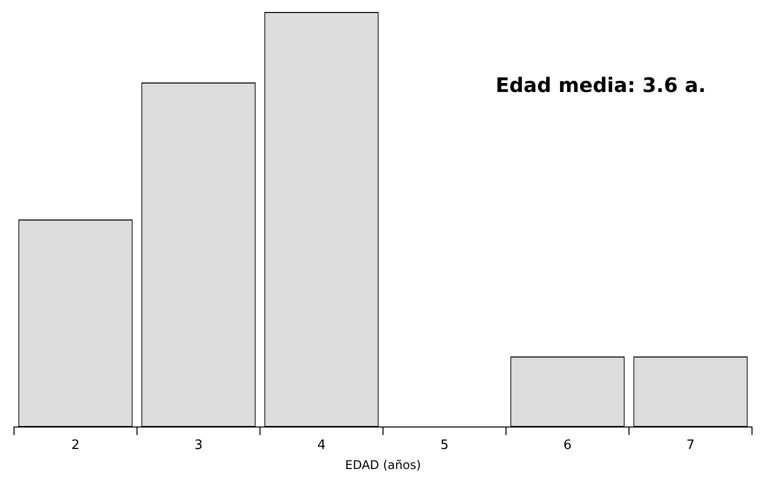 The height and width of the screenshot is (483, 766). I want to click on x-tick-label: 3, so click(198, 446).